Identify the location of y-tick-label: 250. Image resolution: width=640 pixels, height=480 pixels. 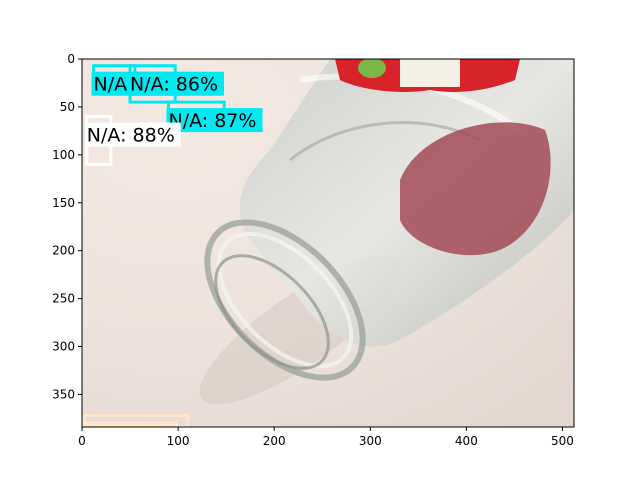
(63, 299).